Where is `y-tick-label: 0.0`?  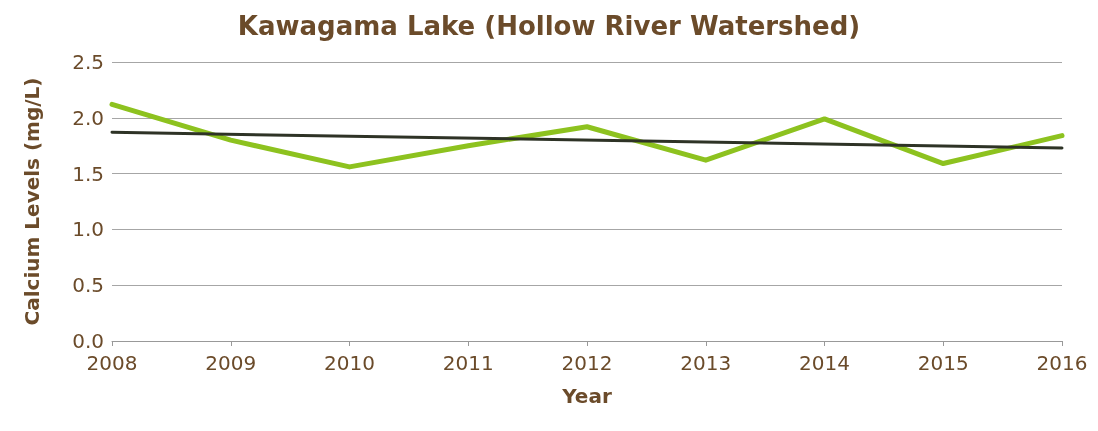
y-tick-label: 0.0 is located at coordinates (88, 341).